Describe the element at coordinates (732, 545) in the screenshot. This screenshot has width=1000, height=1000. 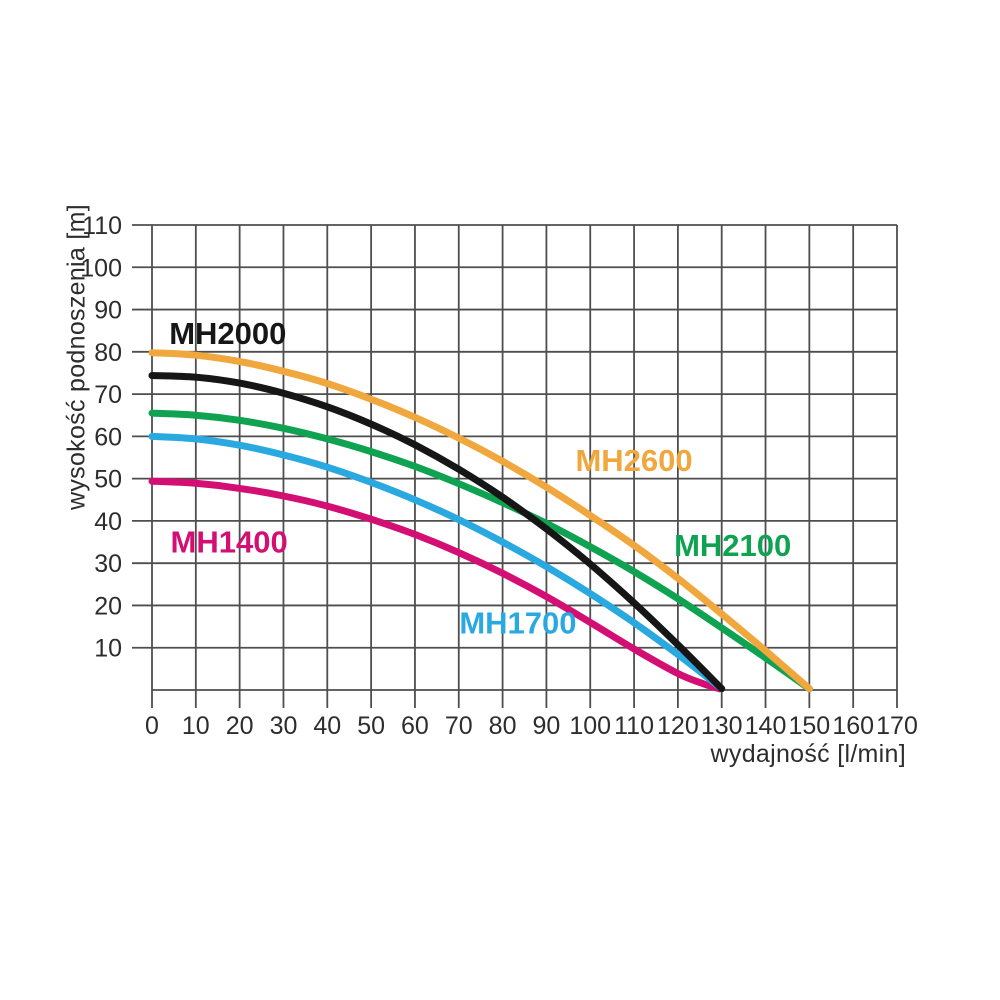
I see `series-label-MH2100: MH2100` at that location.